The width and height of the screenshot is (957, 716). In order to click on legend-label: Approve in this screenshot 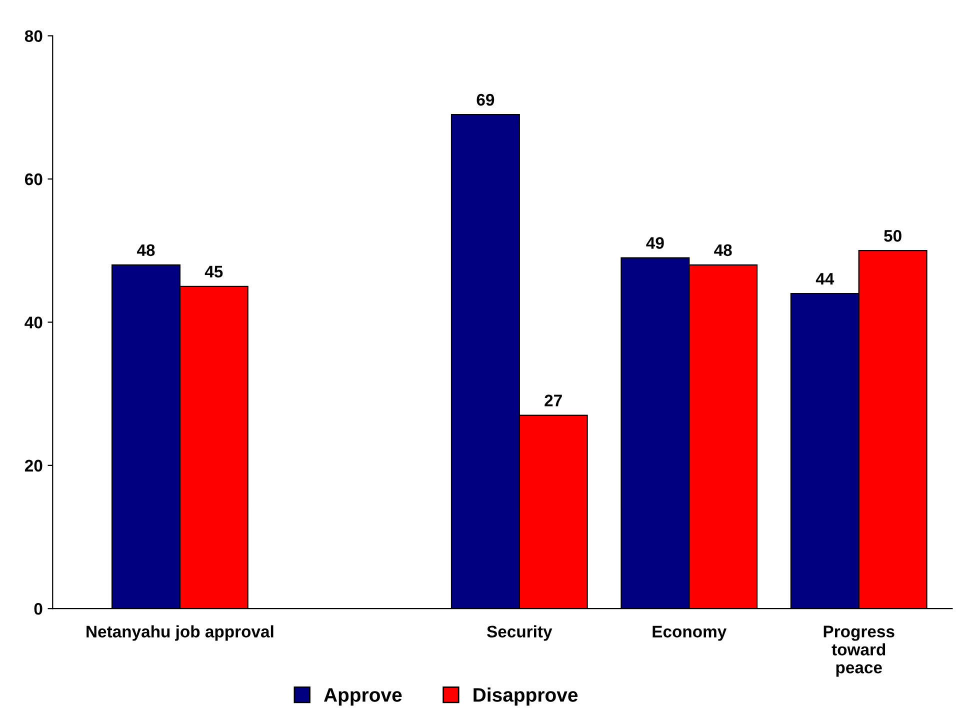, I will do `click(363, 697)`.